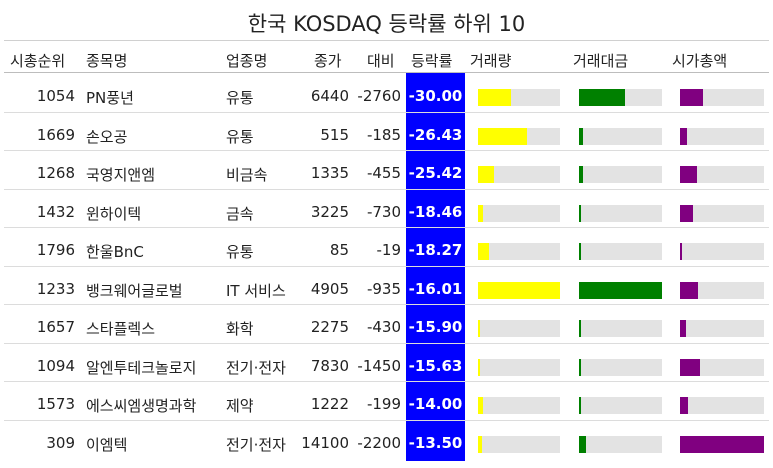 The width and height of the screenshot is (773, 468). I want to click on header-close: 종가, so click(328, 61).